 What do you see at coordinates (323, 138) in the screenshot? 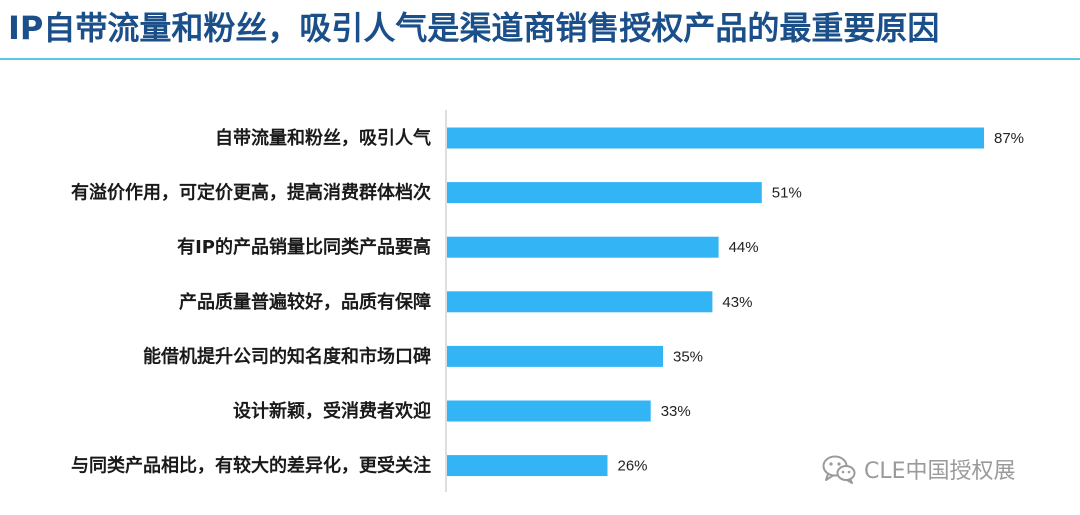
I see `category-label: 自带流量和粉丝，吸引人气` at bounding box center [323, 138].